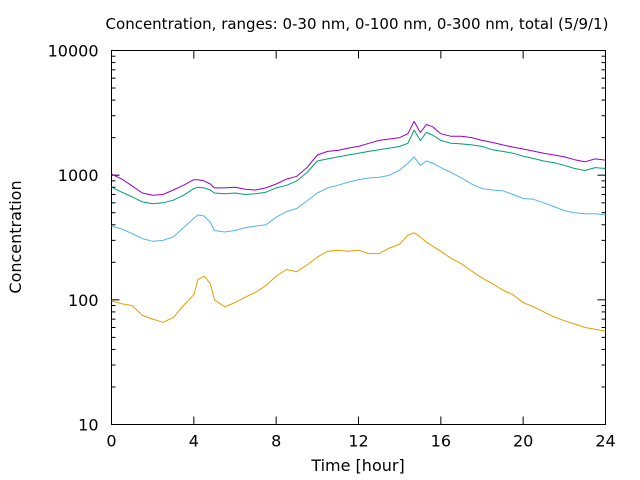 This screenshot has width=640, height=480. Describe the element at coordinates (88, 425) in the screenshot. I see `y-tick-label: 10` at that location.